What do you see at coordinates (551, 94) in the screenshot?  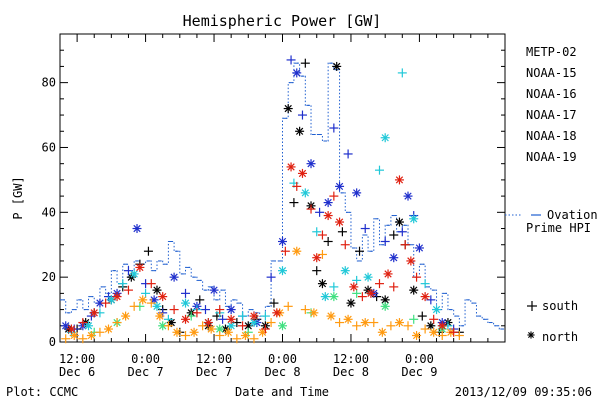 I see `legend-noaa-16: NOAA-16` at bounding box center [551, 94].